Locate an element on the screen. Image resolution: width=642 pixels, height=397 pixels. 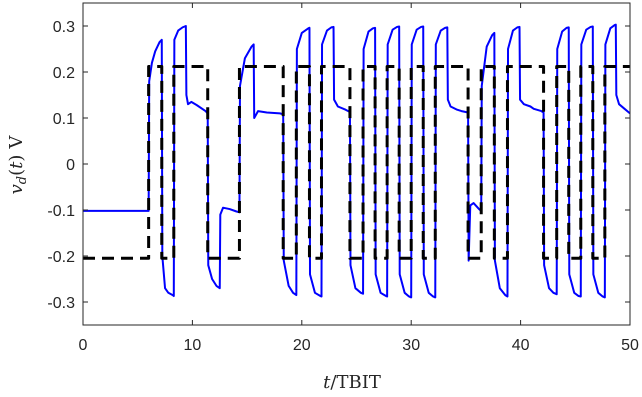
x-tick-label: 20 is located at coordinates (302, 345).